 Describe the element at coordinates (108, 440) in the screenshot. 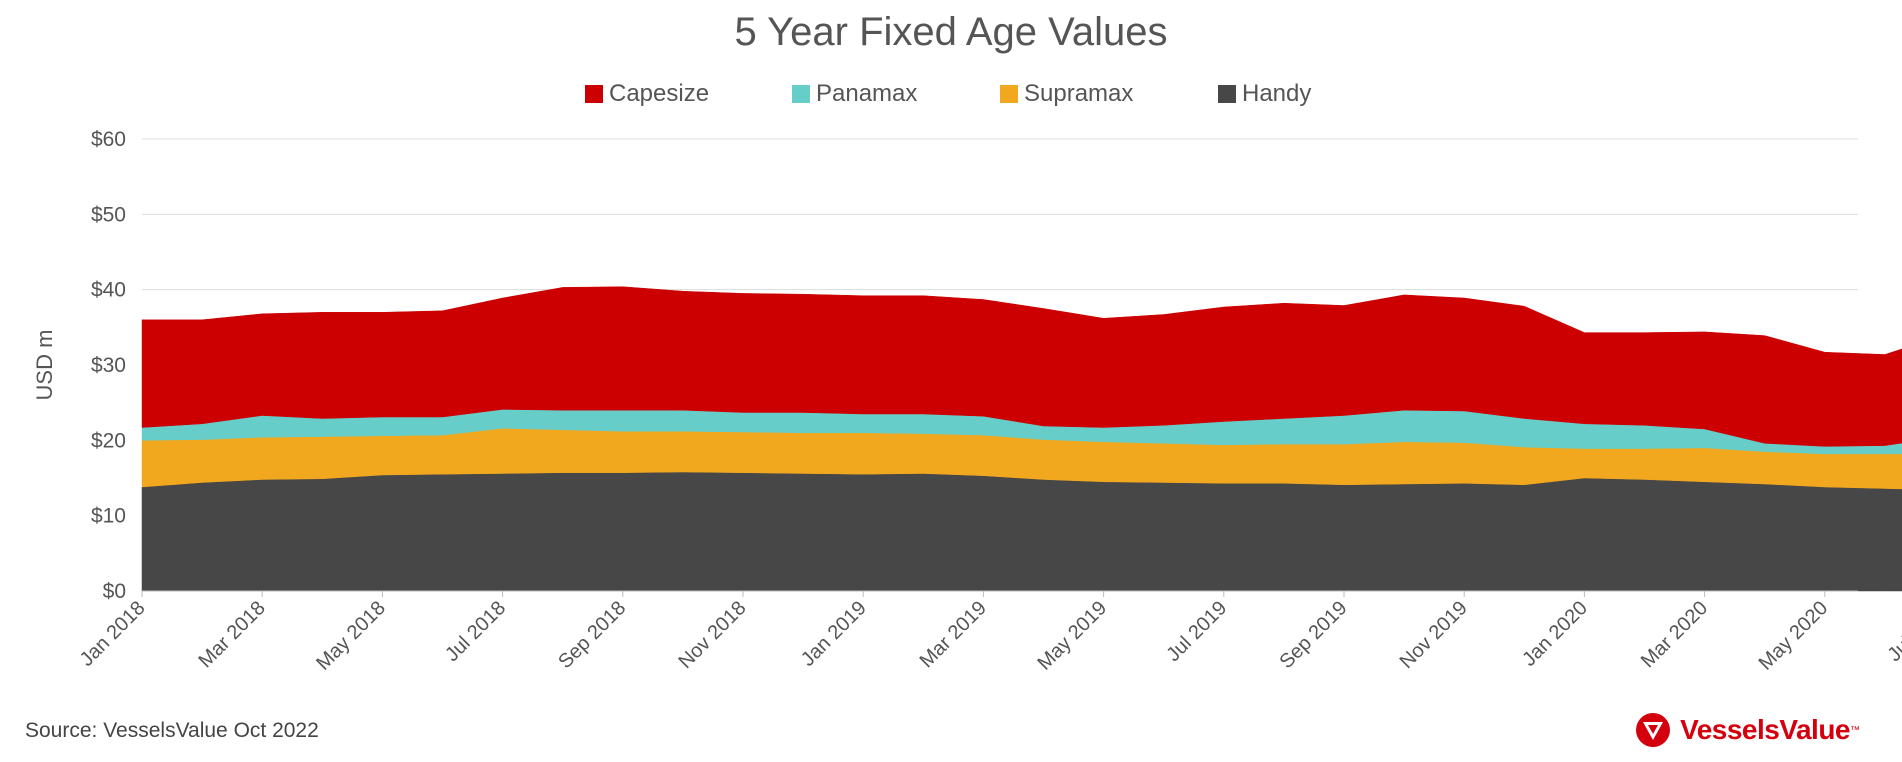

I see `y-tick-label: $20` at that location.